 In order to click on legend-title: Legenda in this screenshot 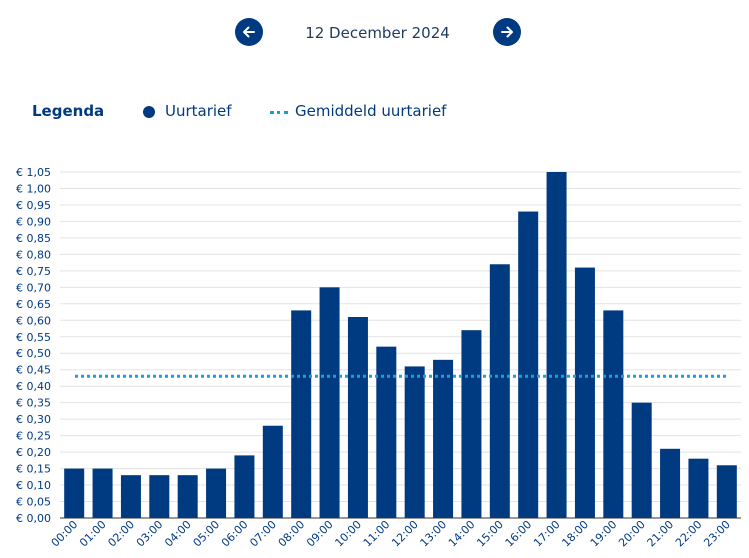, I will do `click(68, 111)`.